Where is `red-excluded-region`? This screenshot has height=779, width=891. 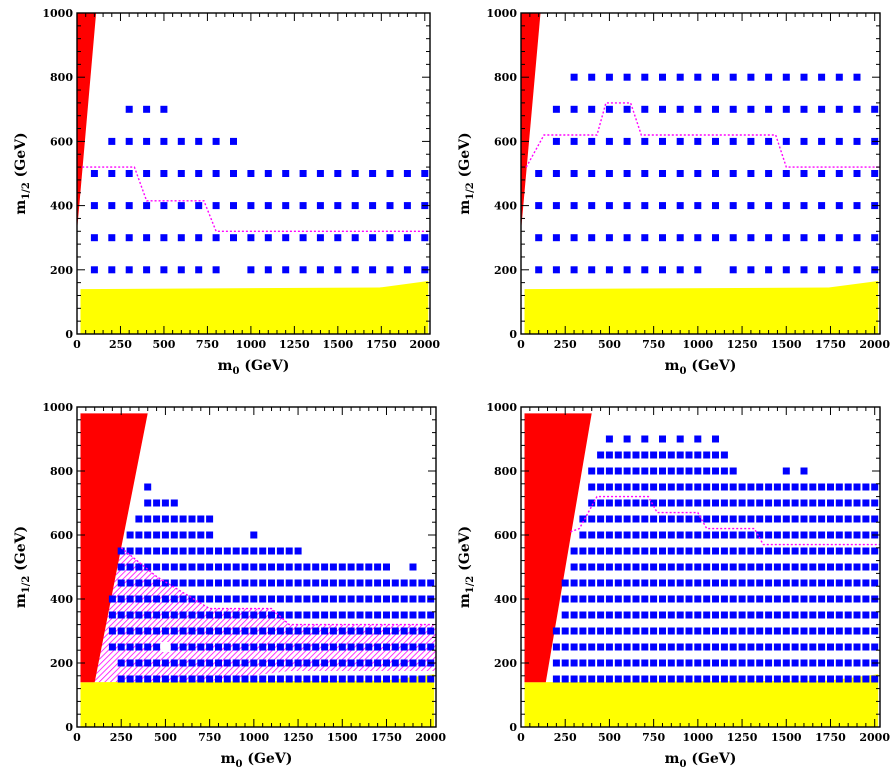 red-excluded-region is located at coordinates (87, 122).